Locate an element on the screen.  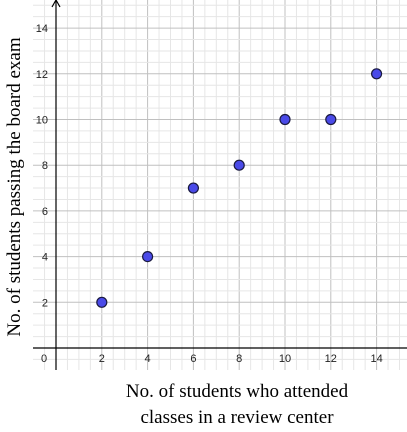
y-tick-label: 12 is located at coordinates (42, 75).